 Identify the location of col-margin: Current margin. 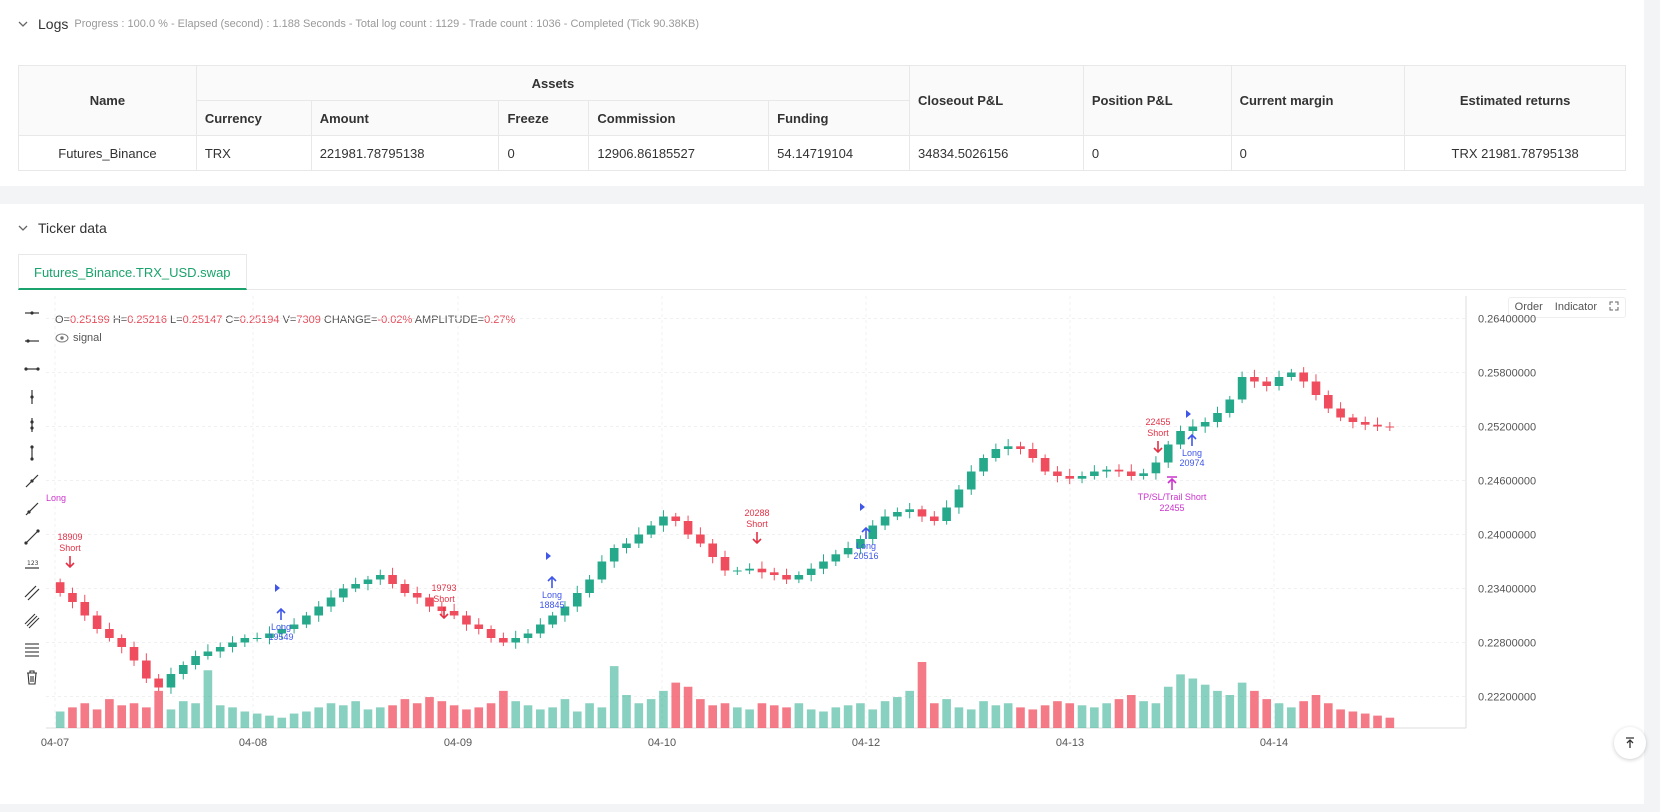
(1318, 100).